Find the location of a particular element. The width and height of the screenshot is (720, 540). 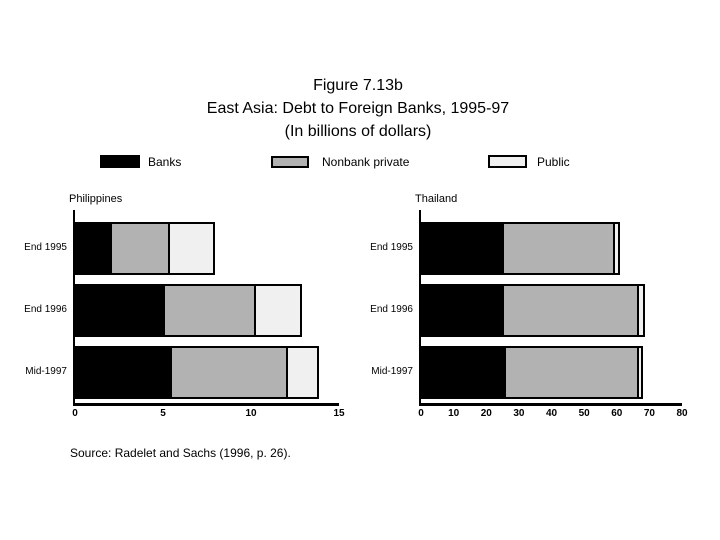

x-tick-label: 80 is located at coordinates (682, 413).